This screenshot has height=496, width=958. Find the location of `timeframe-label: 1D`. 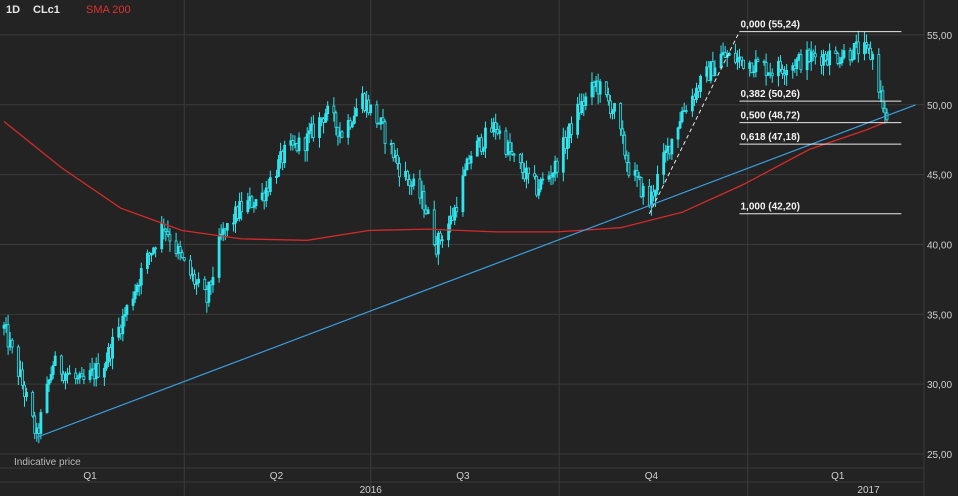

timeframe-label: 1D is located at coordinates (13, 10).